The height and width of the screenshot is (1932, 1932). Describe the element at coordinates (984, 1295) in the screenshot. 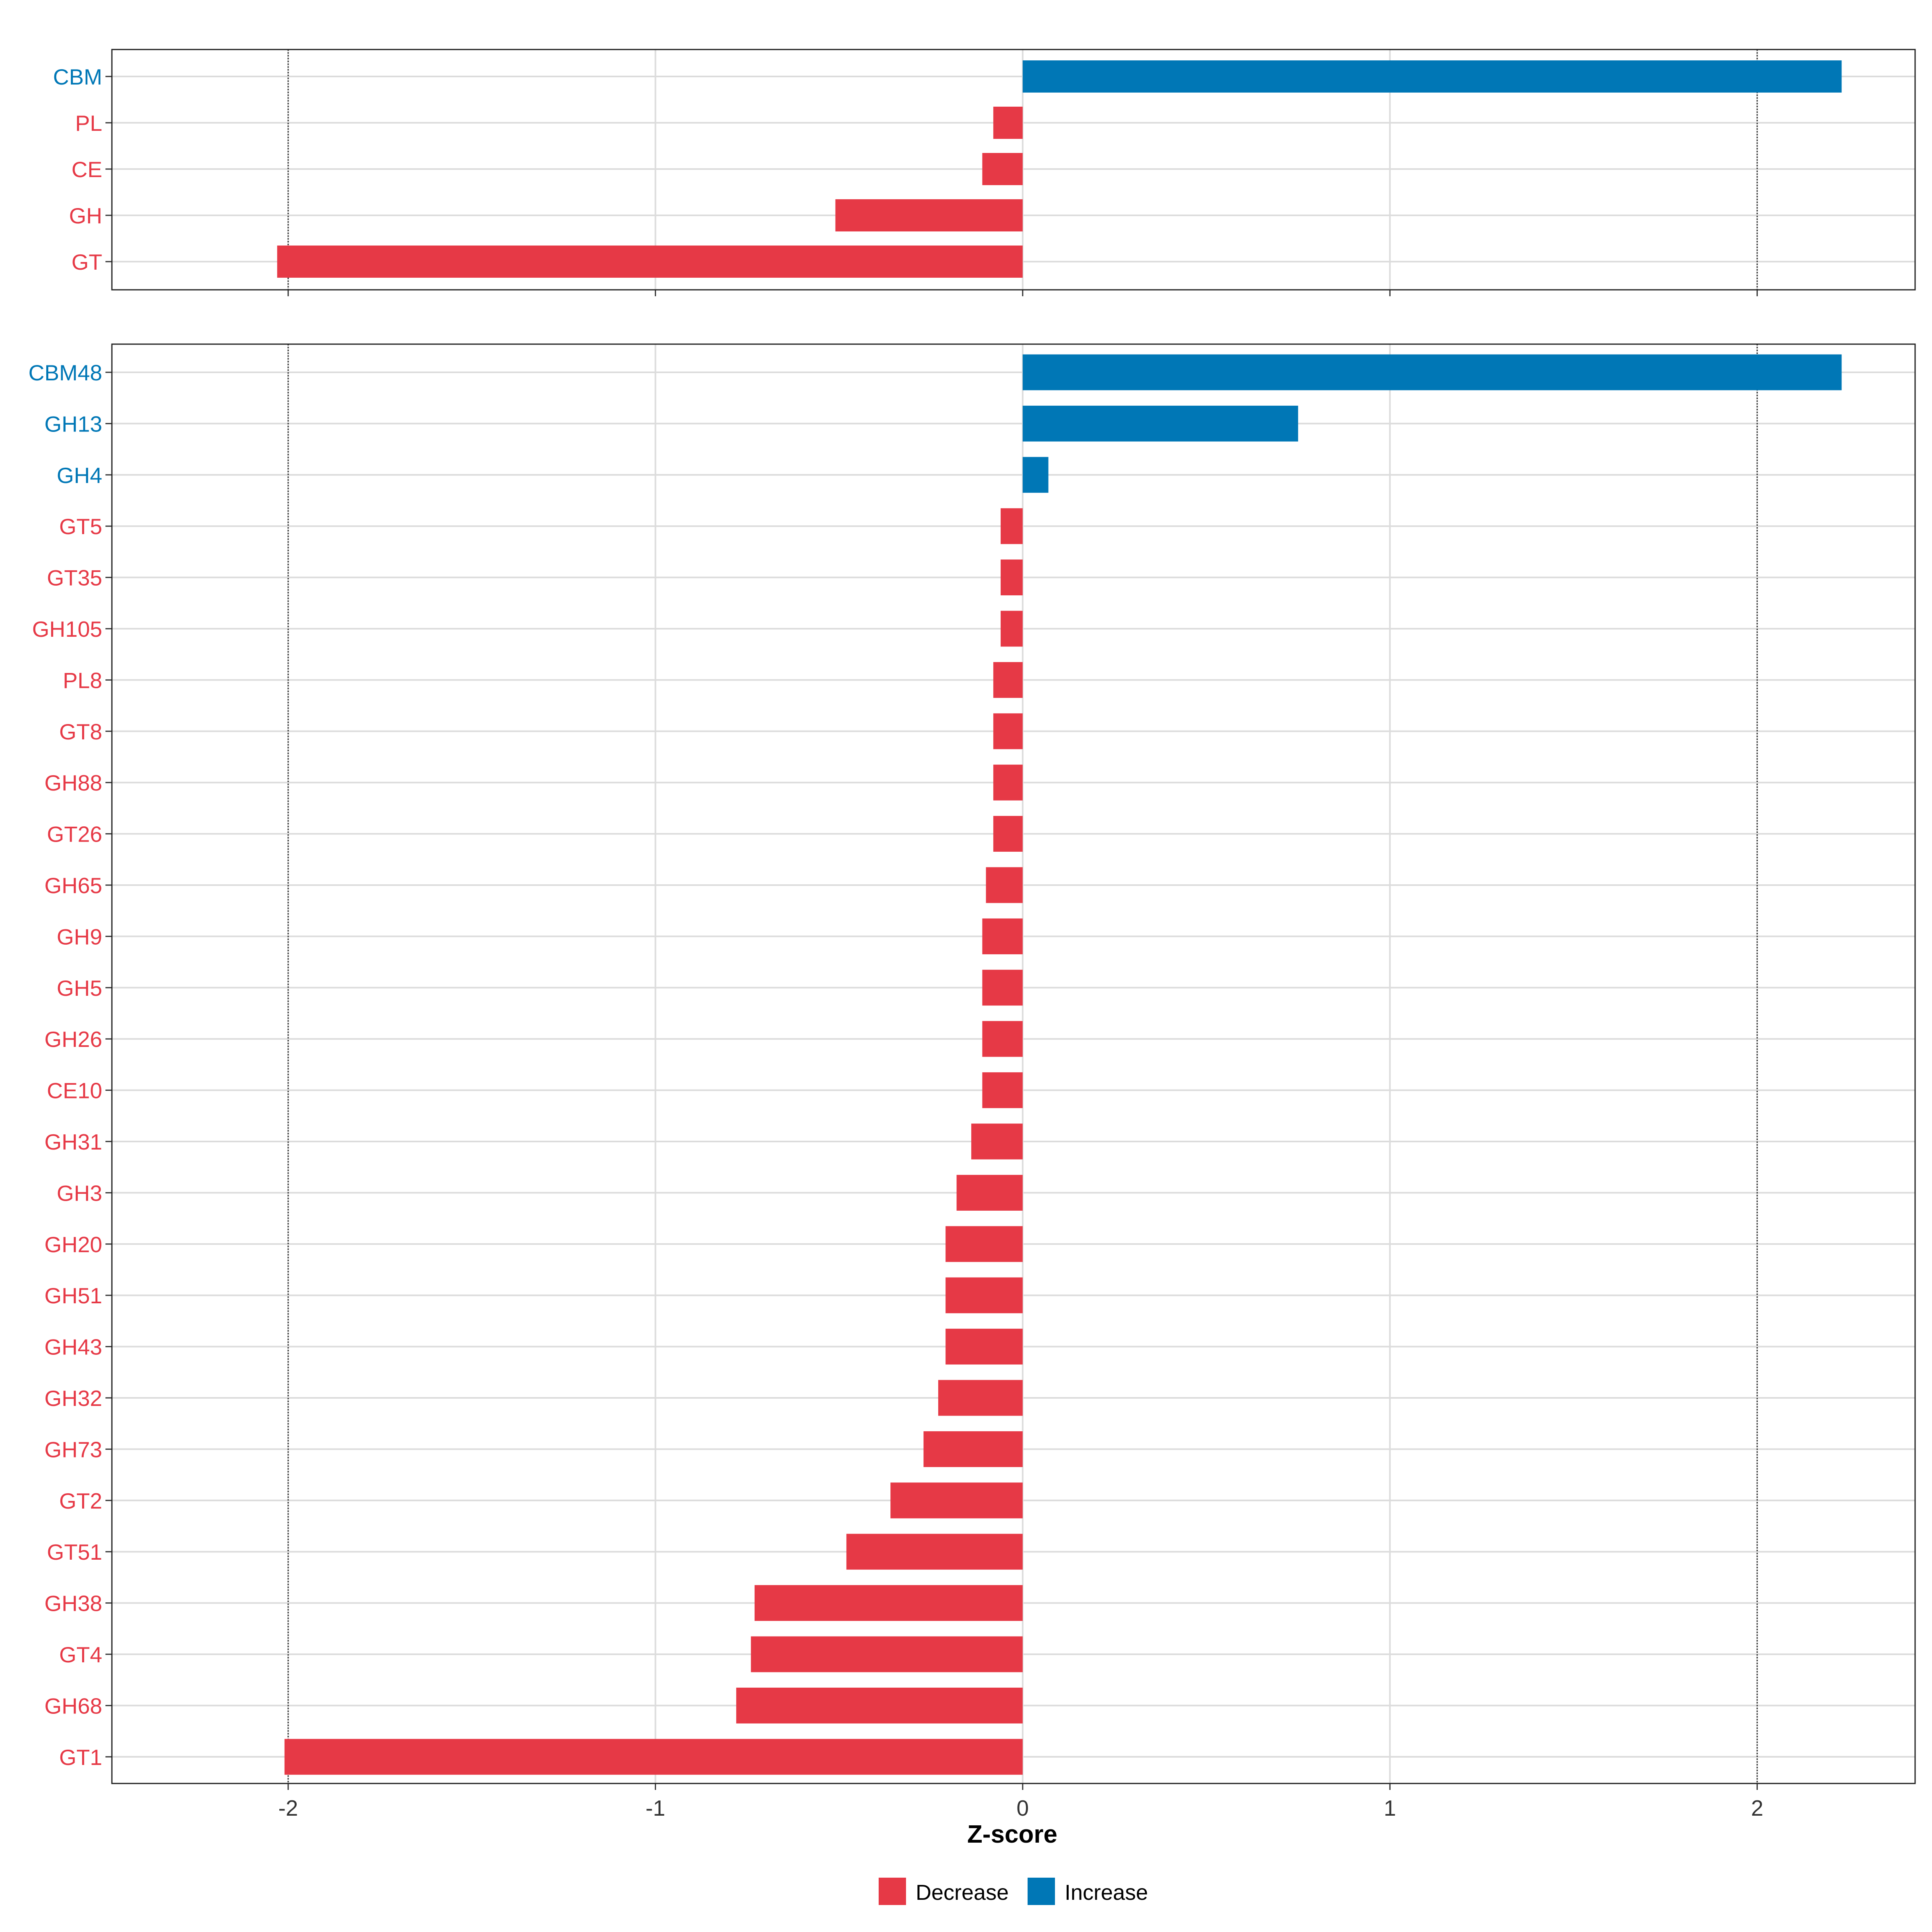

I see `bar-GH51` at that location.